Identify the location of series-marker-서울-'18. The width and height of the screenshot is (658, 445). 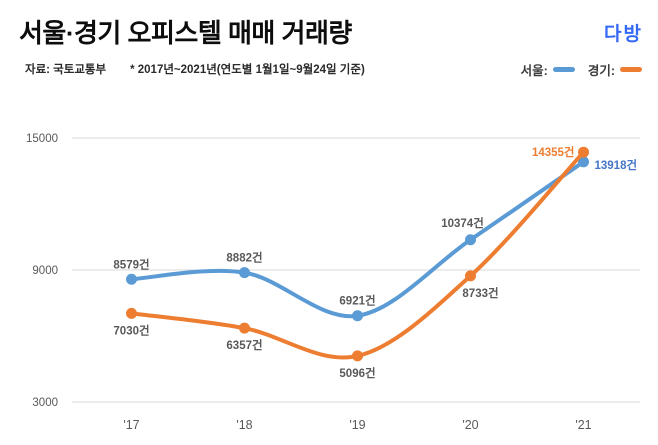
(244, 273).